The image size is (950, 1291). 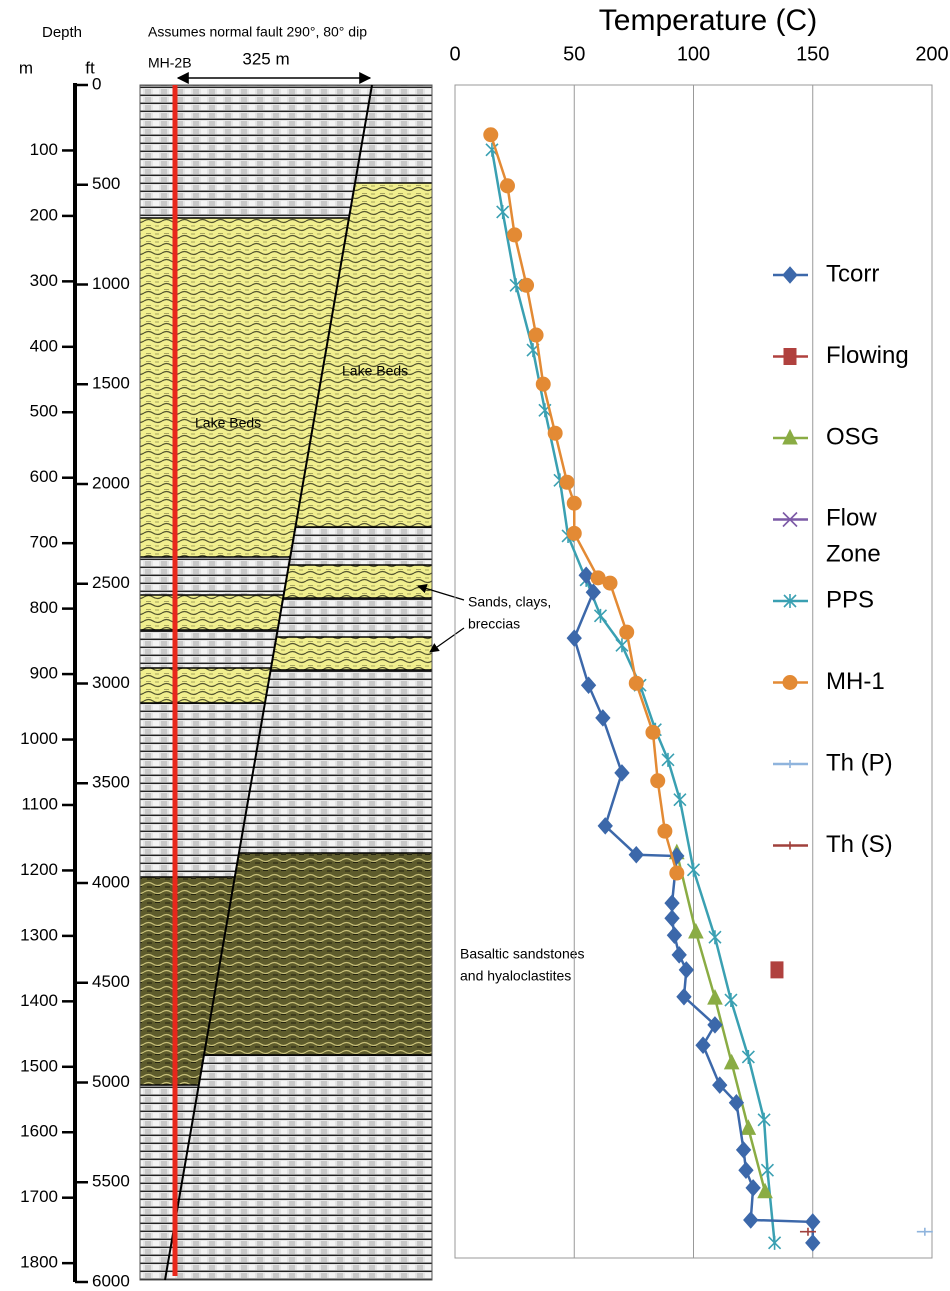 What do you see at coordinates (39, 1262) in the screenshot?
I see `y-tick-label: 1800` at bounding box center [39, 1262].